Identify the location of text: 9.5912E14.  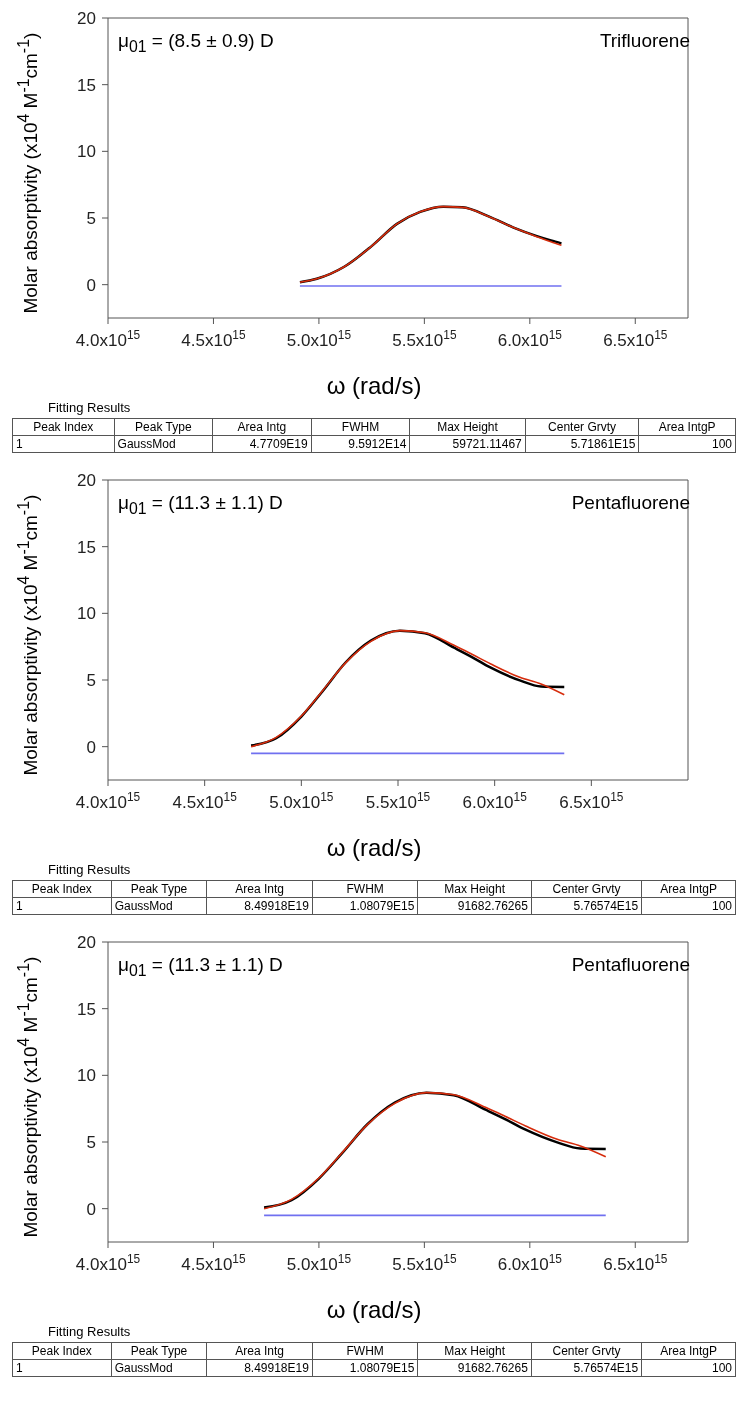
(360, 444).